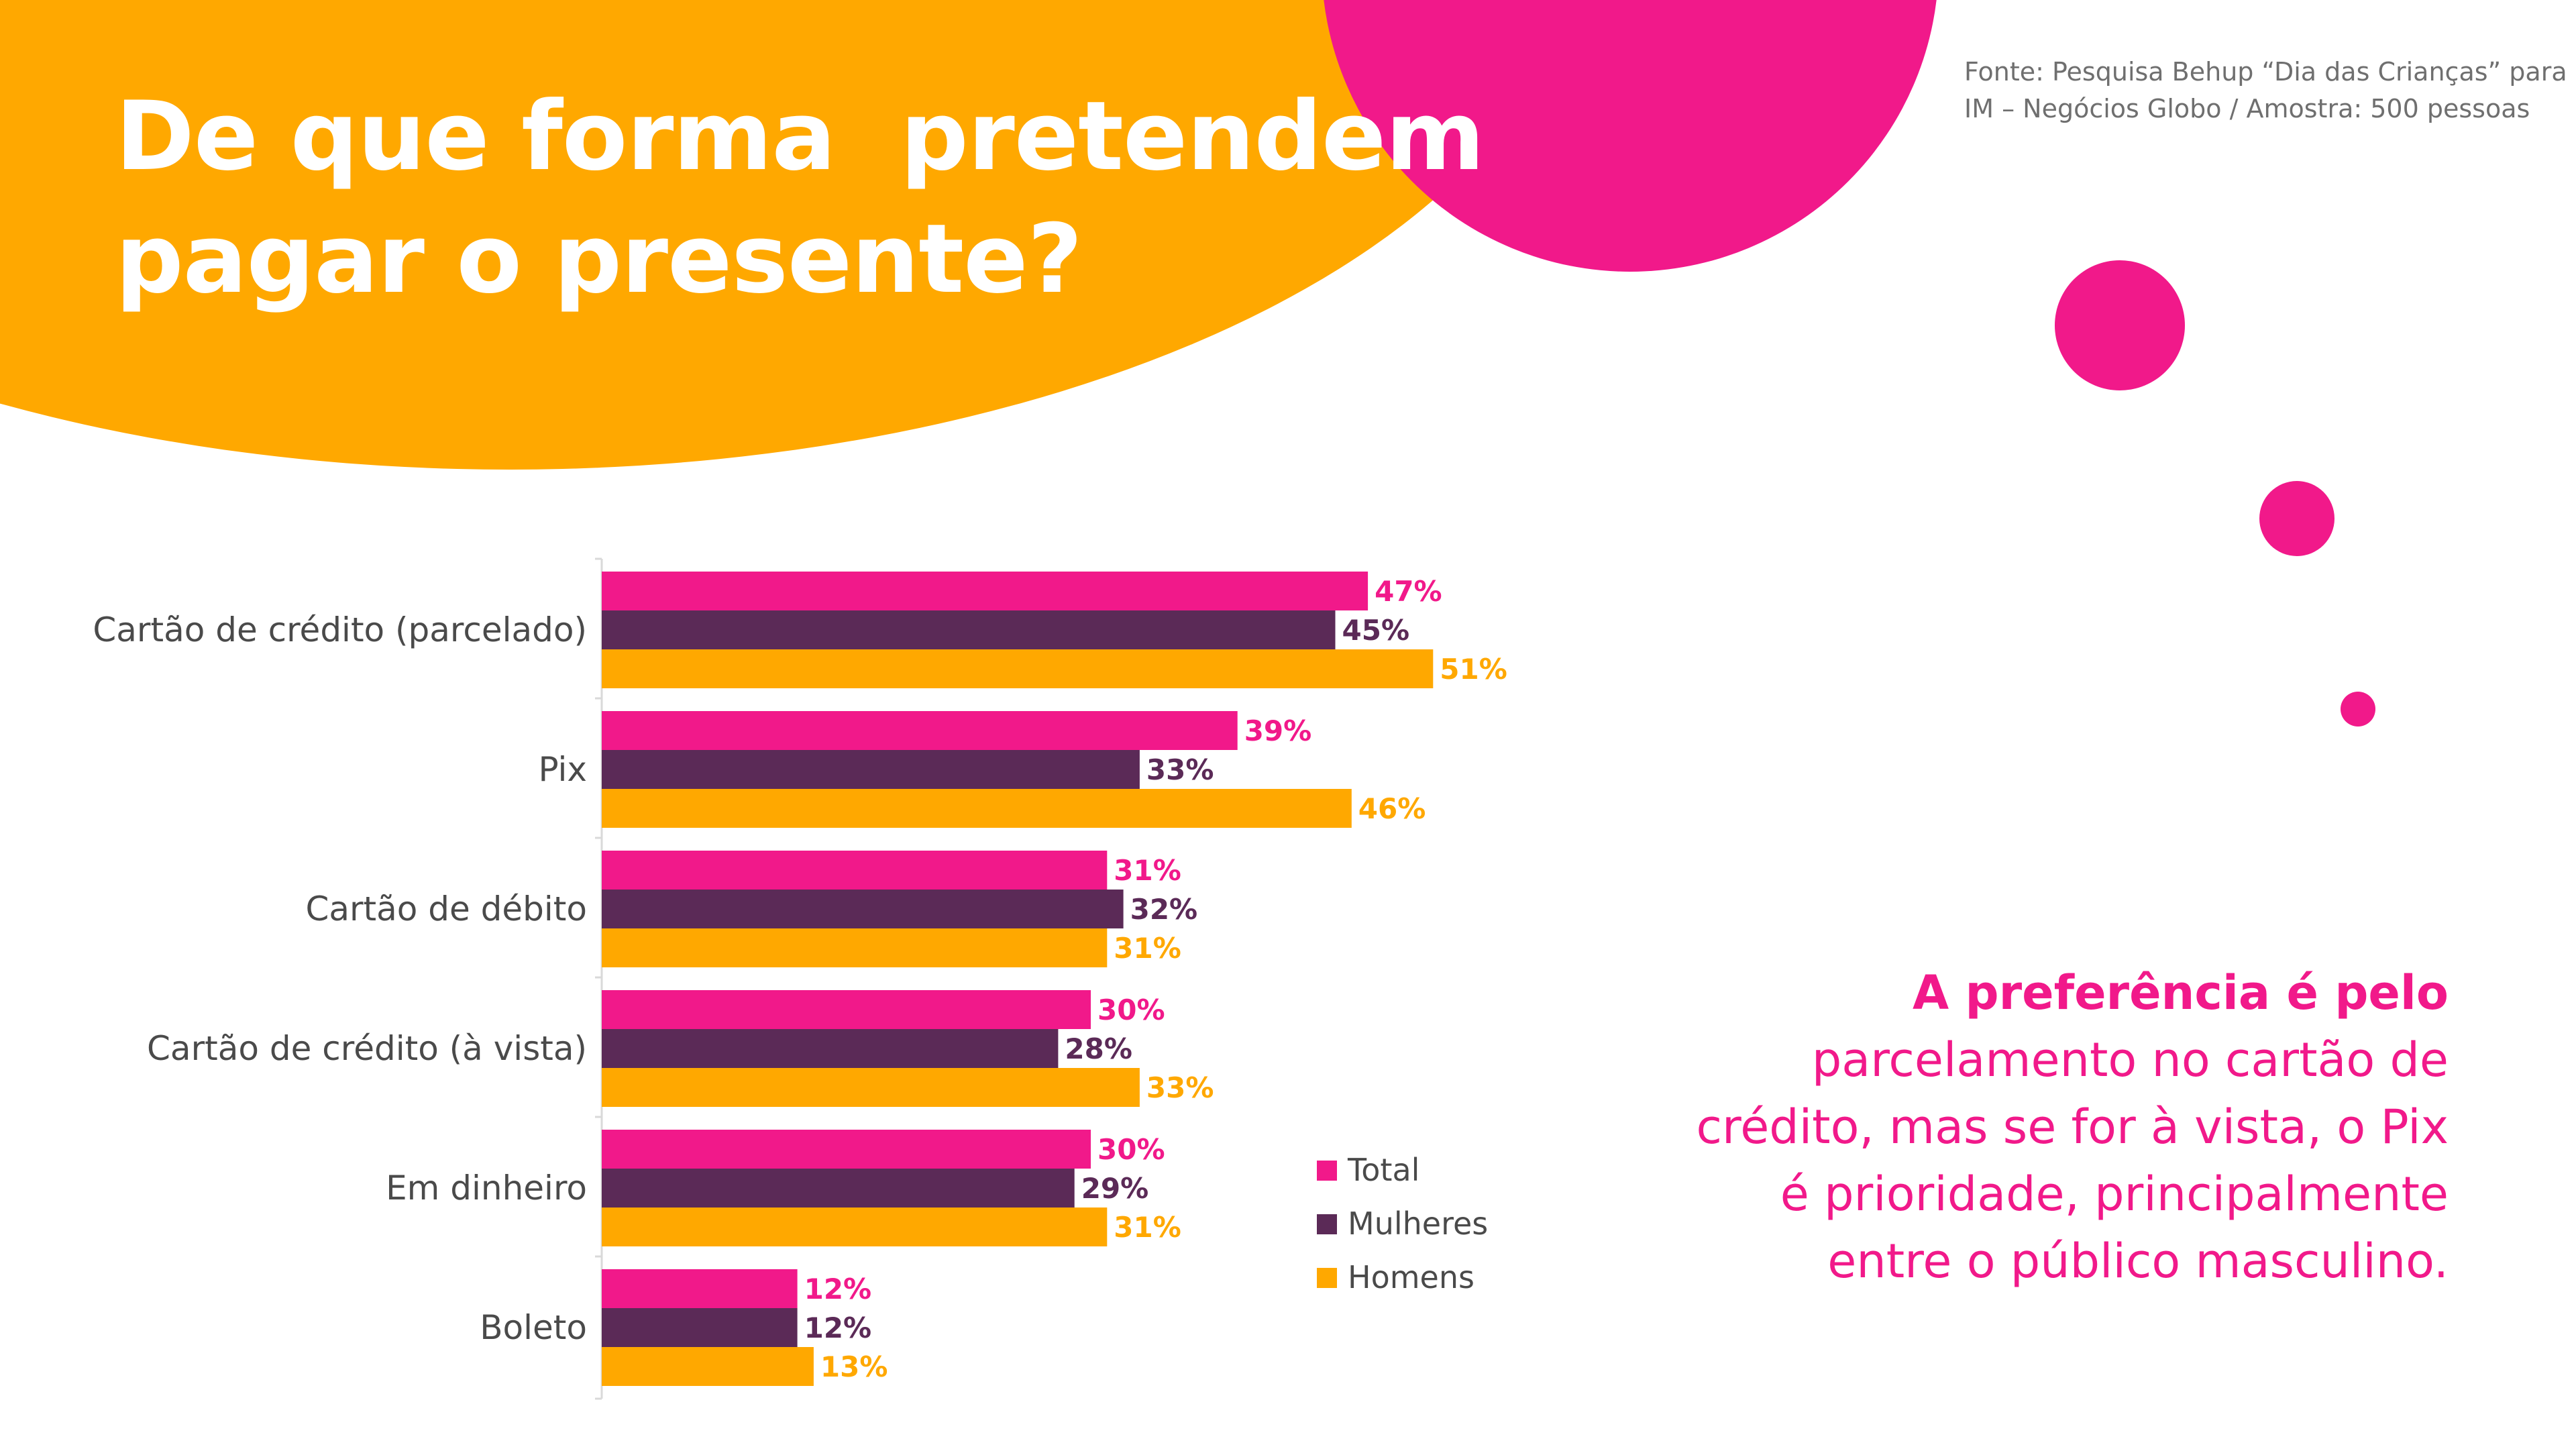 The height and width of the screenshot is (1449, 2576). Describe the element at coordinates (599, 259) in the screenshot. I see `title-line-2: pagar o presente?` at that location.